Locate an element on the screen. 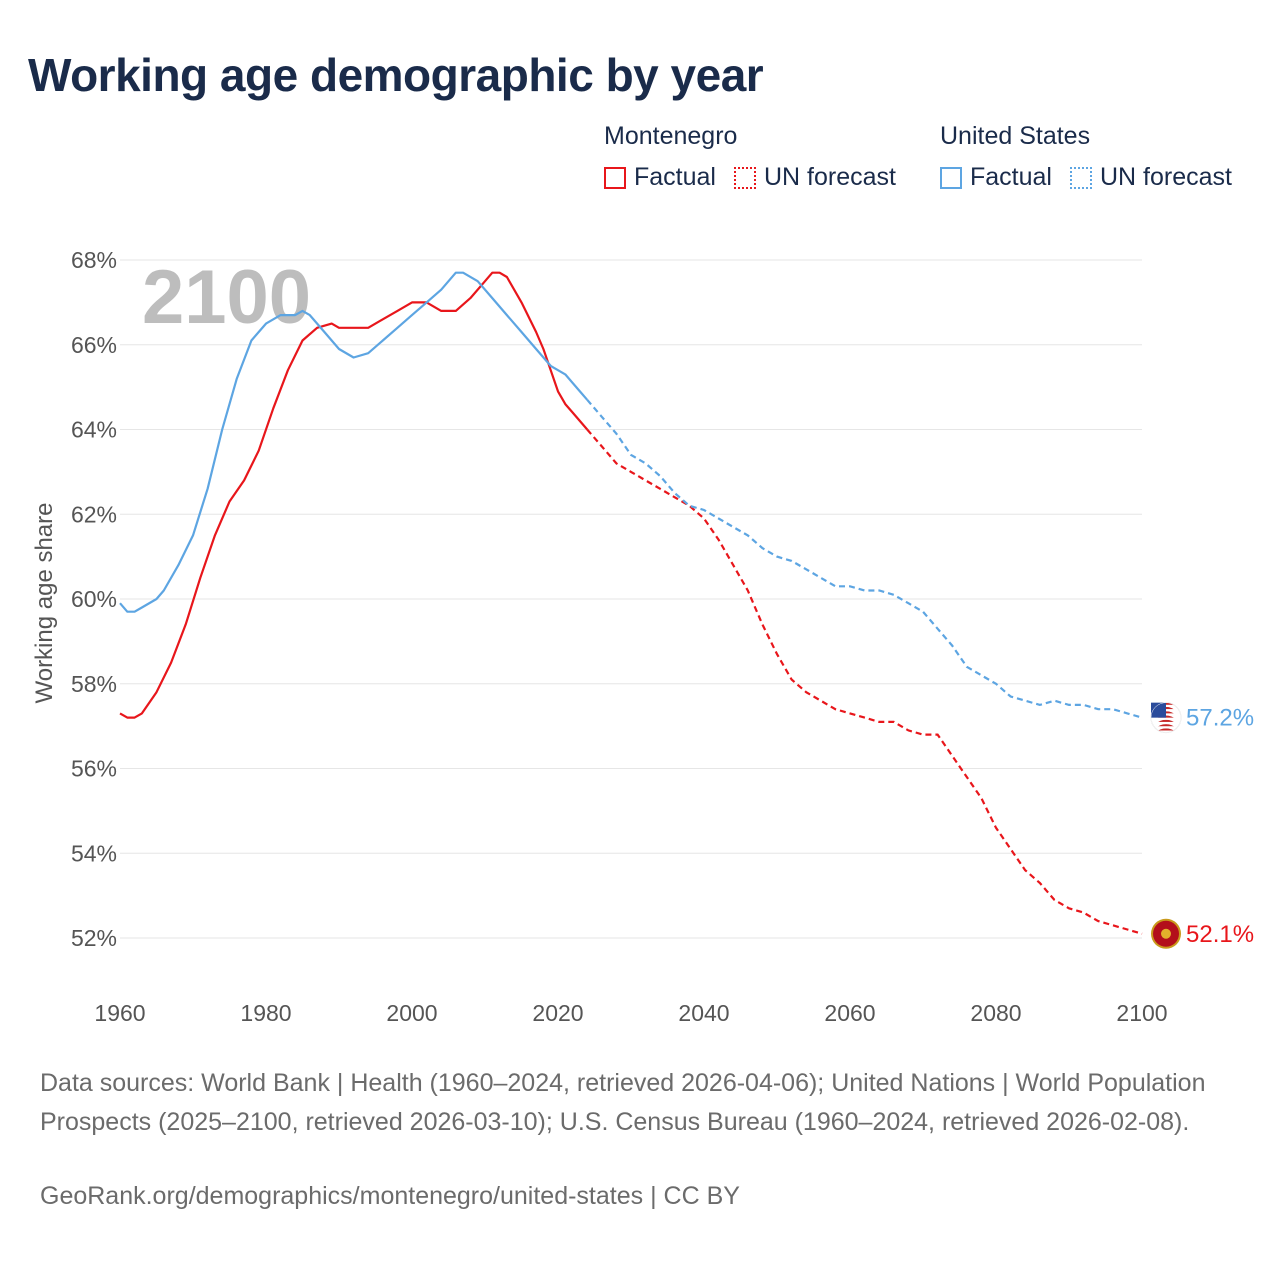  legend-montenegro-title: Montenegro is located at coordinates (671, 136).